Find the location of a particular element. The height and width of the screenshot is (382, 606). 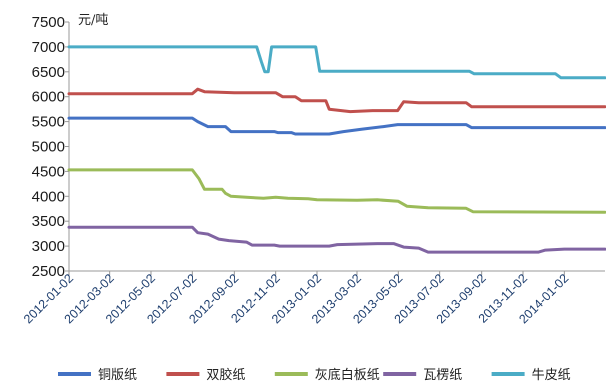

y-tick-label: 7000 is located at coordinates (48, 47).